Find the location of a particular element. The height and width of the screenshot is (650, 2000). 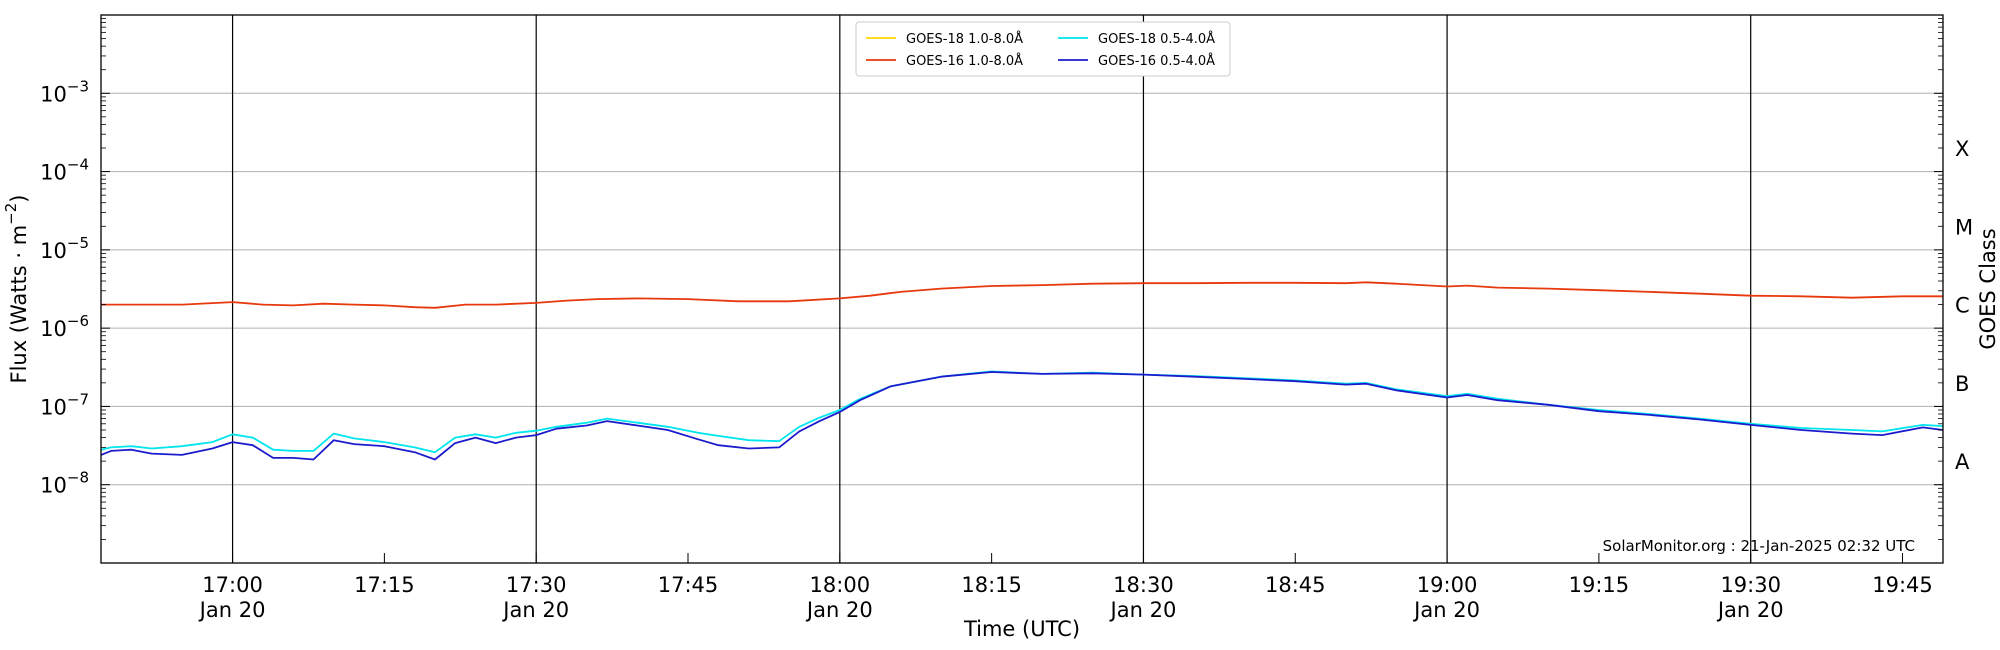

legend-label-0: GOES-18 1.0-8.0Å is located at coordinates (964, 39).